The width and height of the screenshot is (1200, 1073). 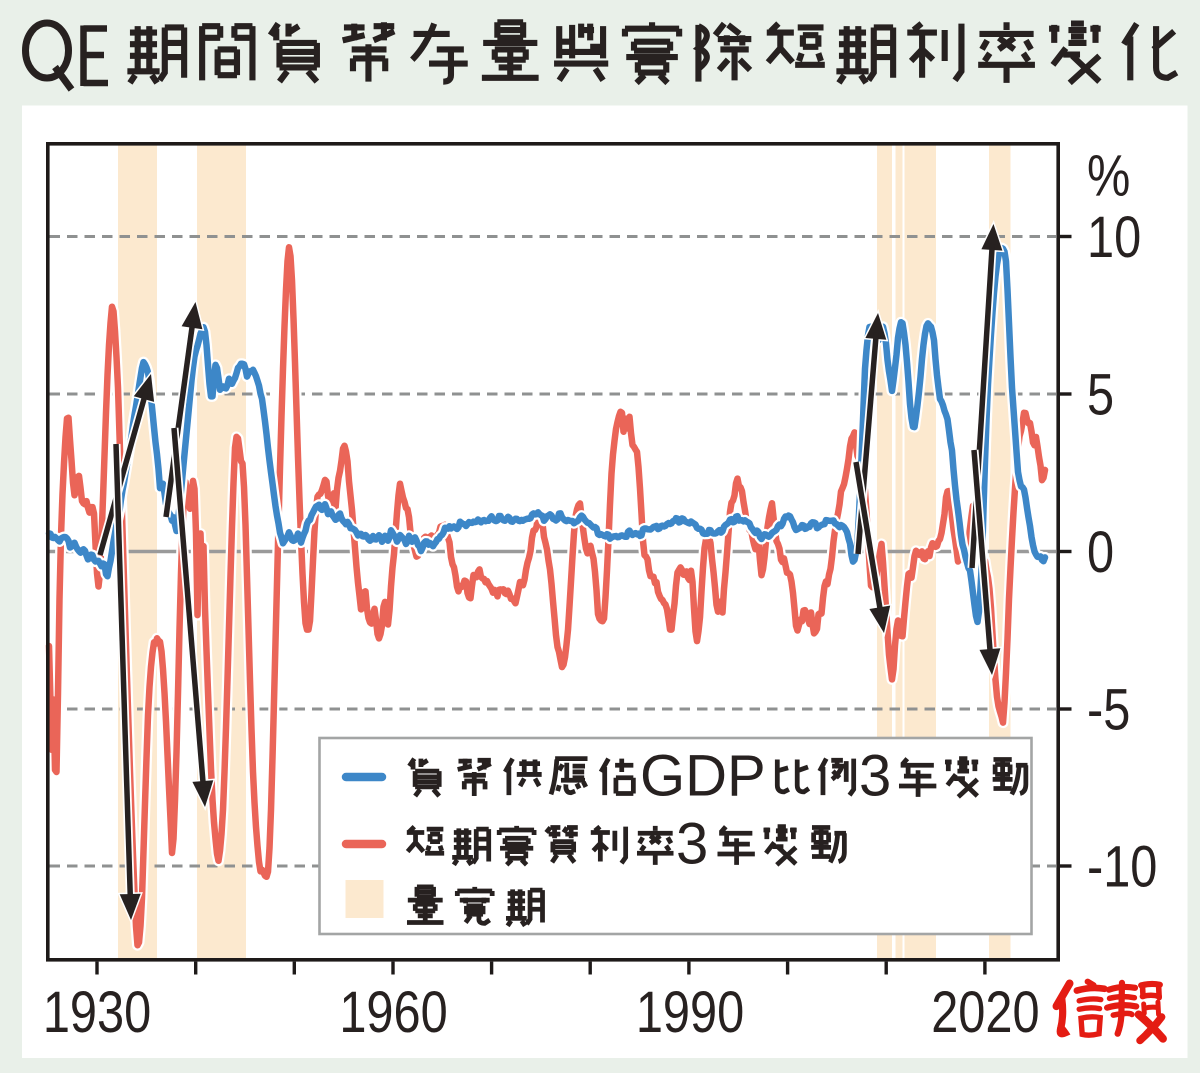 I want to click on svg-text: 5, so click(x=1100, y=396).